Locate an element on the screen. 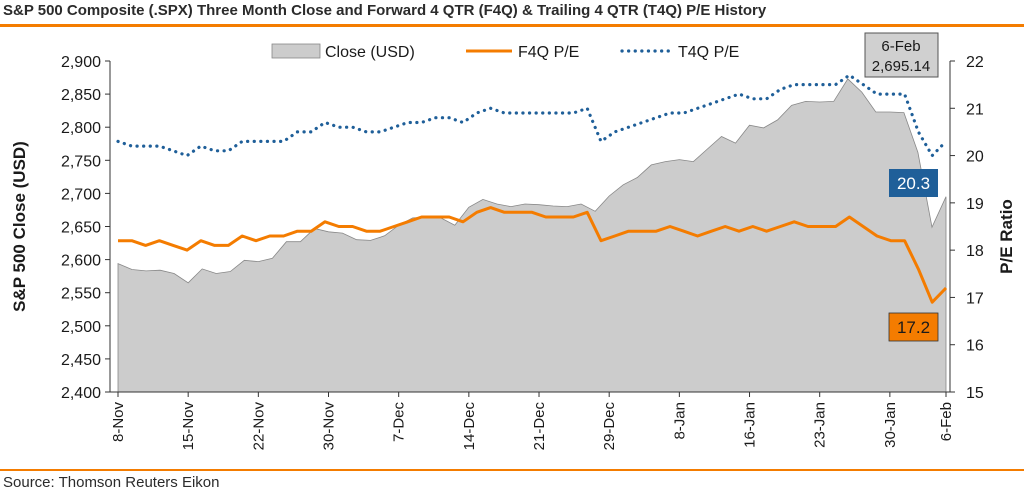 This screenshot has height=497, width=1024. y-tick-label: 2,550 is located at coordinates (81, 294).